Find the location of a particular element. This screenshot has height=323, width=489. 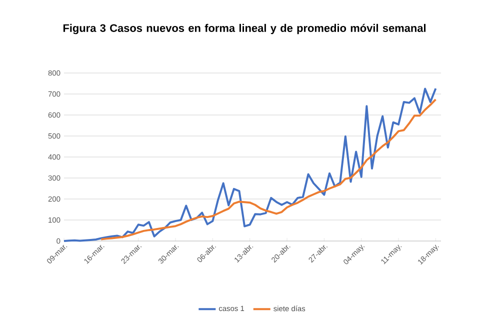

chart-title: Figura 3 Casos nuevos en forma lineal y de promedio móvil semanal is located at coordinates (244, 29).